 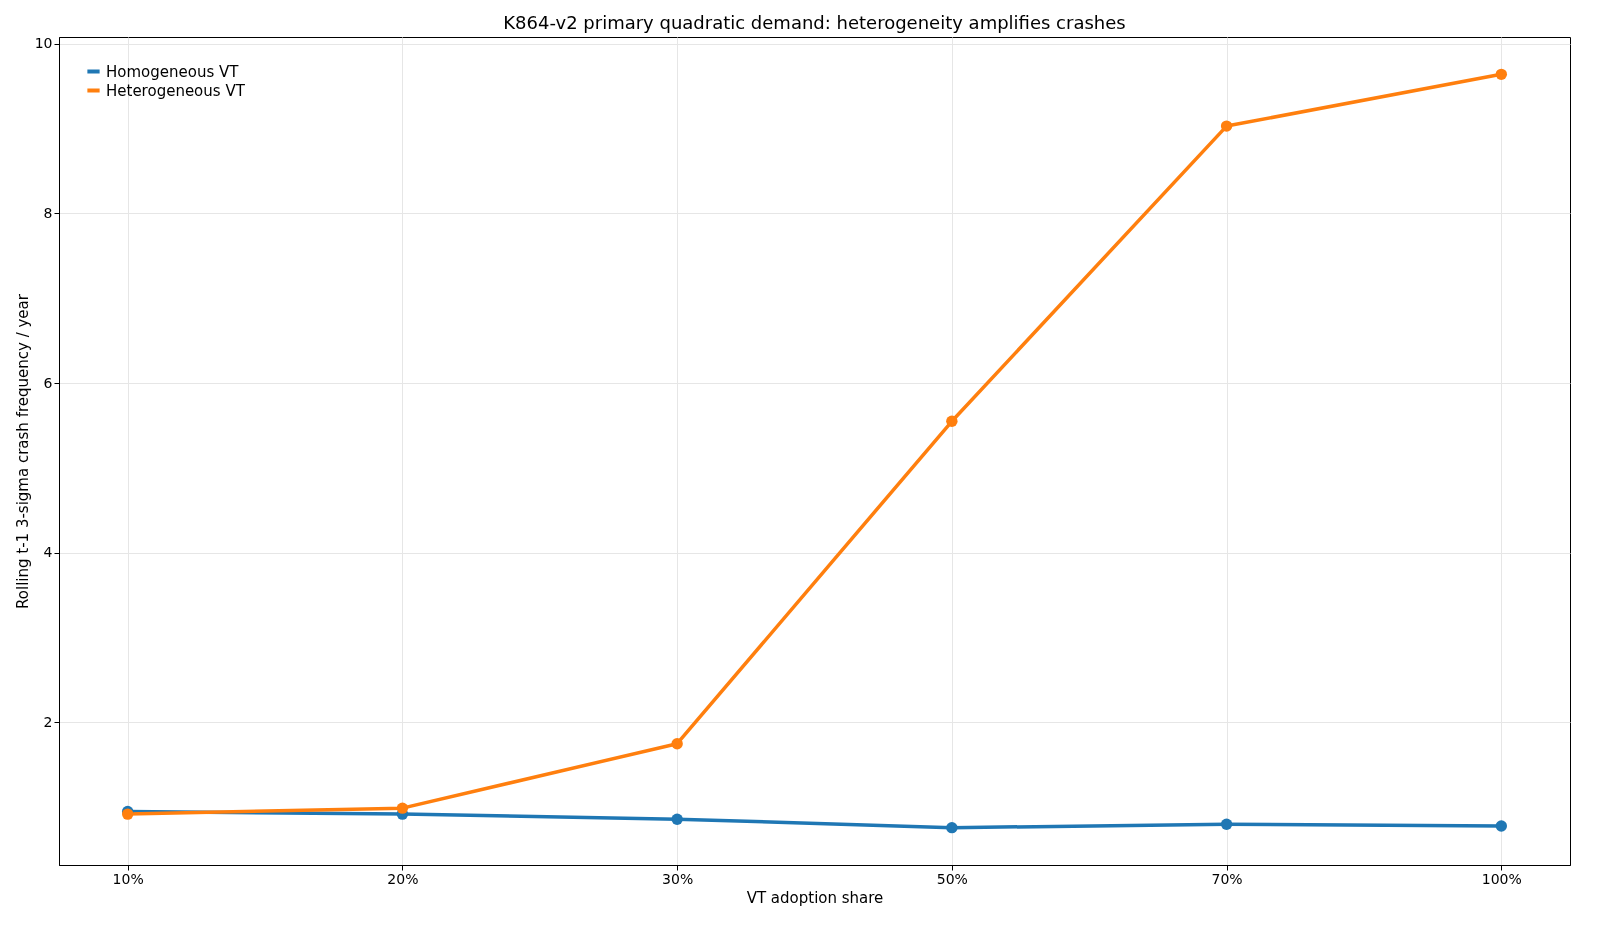 What do you see at coordinates (403, 878) in the screenshot?
I see `x-tick-label: 20%` at bounding box center [403, 878].